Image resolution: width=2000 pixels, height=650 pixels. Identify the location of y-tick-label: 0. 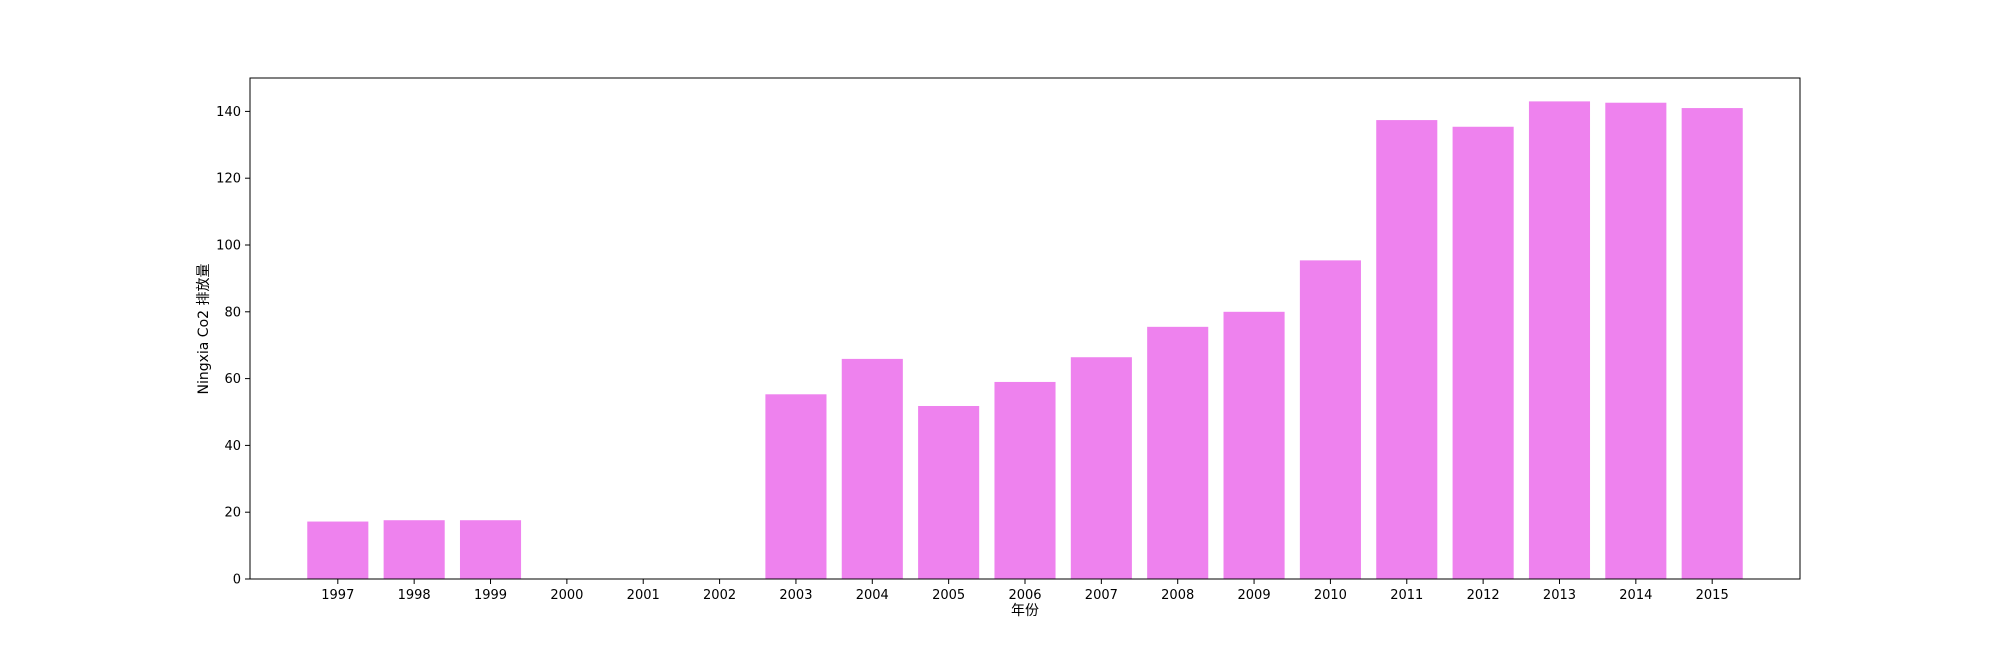
(237, 580).